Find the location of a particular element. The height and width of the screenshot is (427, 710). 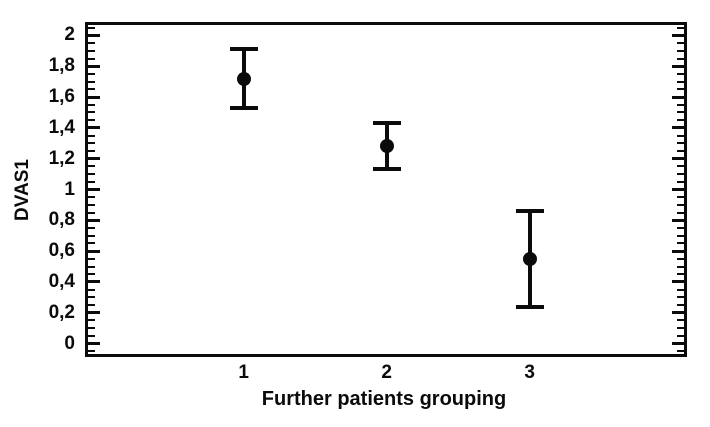

y-tick-label: 1,8 is located at coordinates (61, 66).